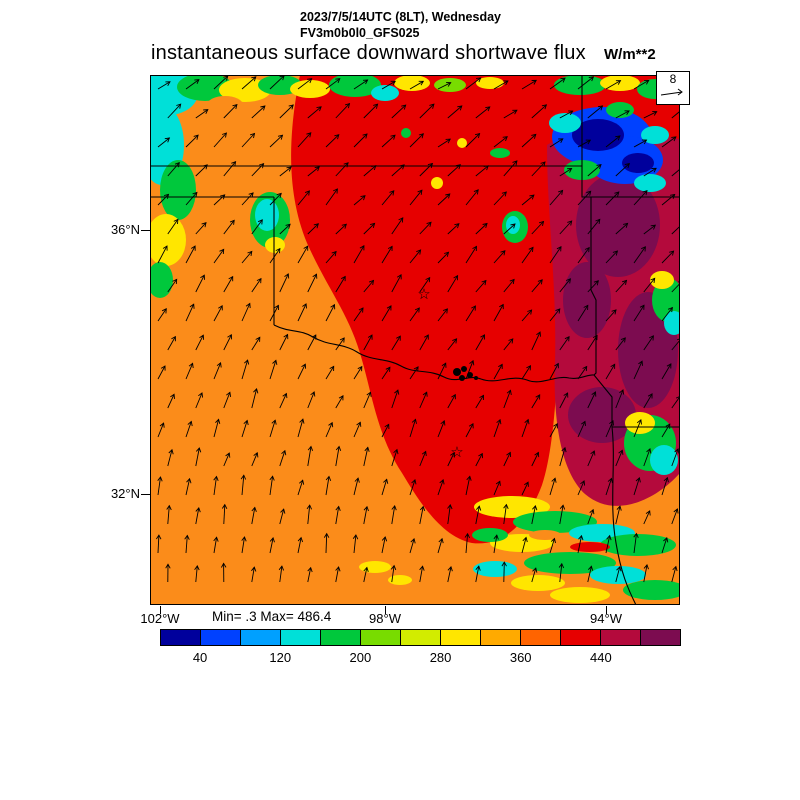 The width and height of the screenshot is (800, 800). What do you see at coordinates (125, 493) in the screenshot?
I see `y-axis-label-32n: 32°N` at bounding box center [125, 493].